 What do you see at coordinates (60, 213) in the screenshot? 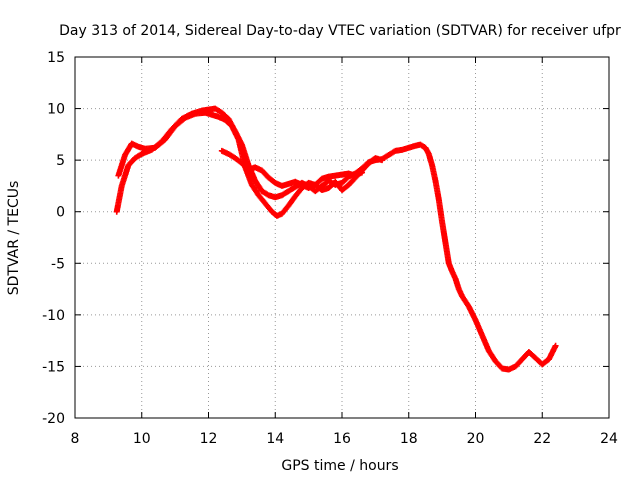
I see `y-tick-label-0: 0` at bounding box center [60, 213].